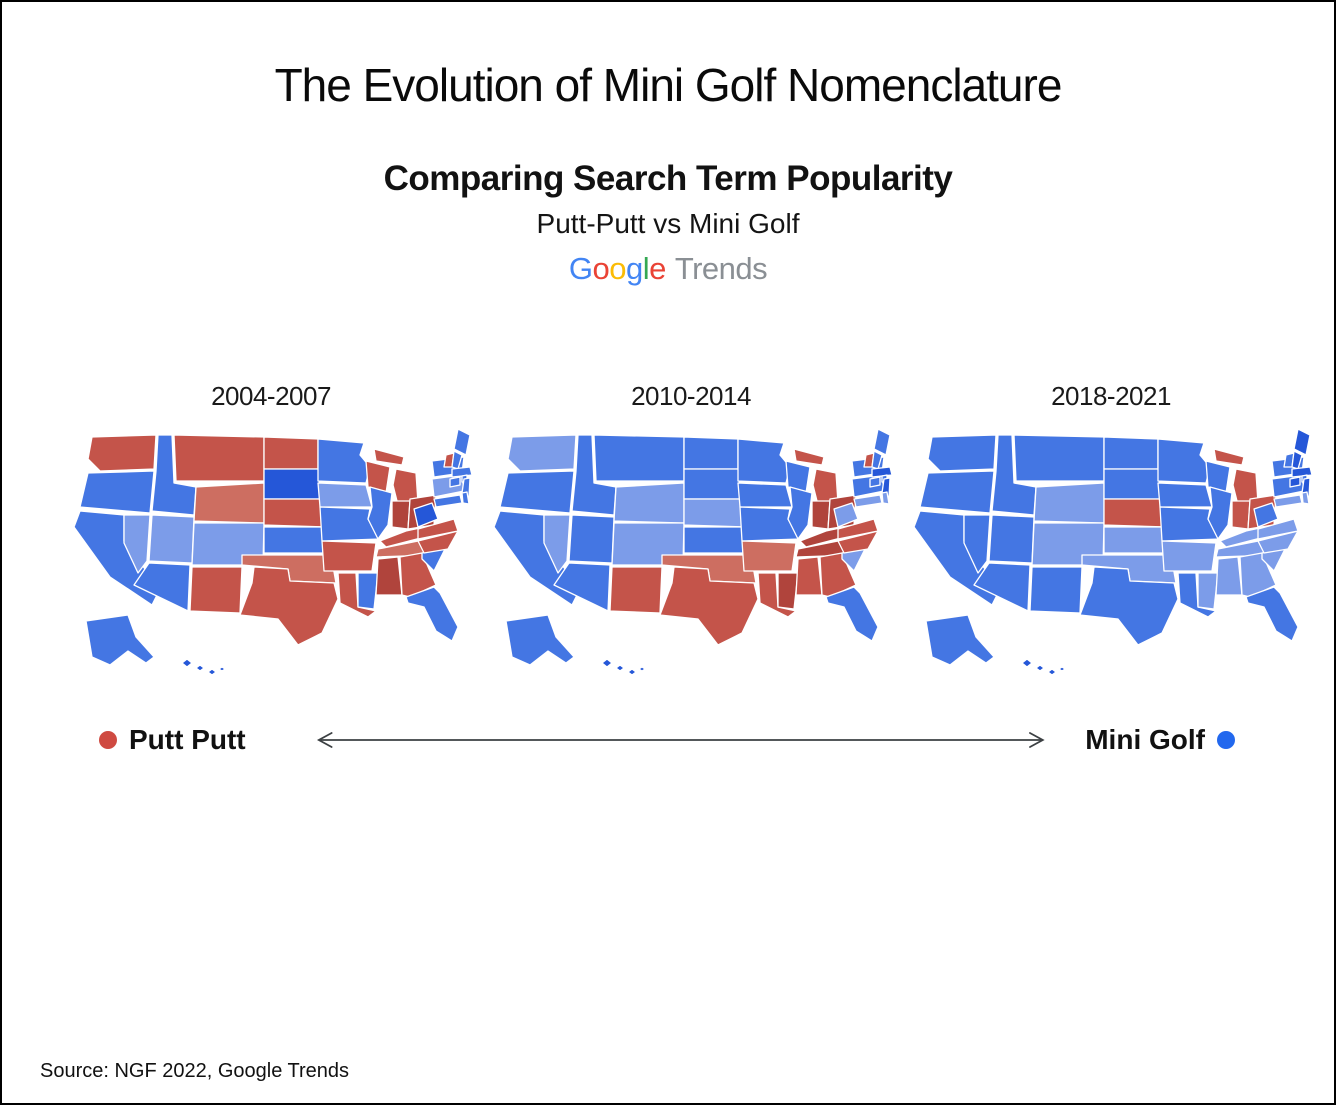  Describe the element at coordinates (580, 268) in the screenshot. I see `google-logo-letter: G` at that location.